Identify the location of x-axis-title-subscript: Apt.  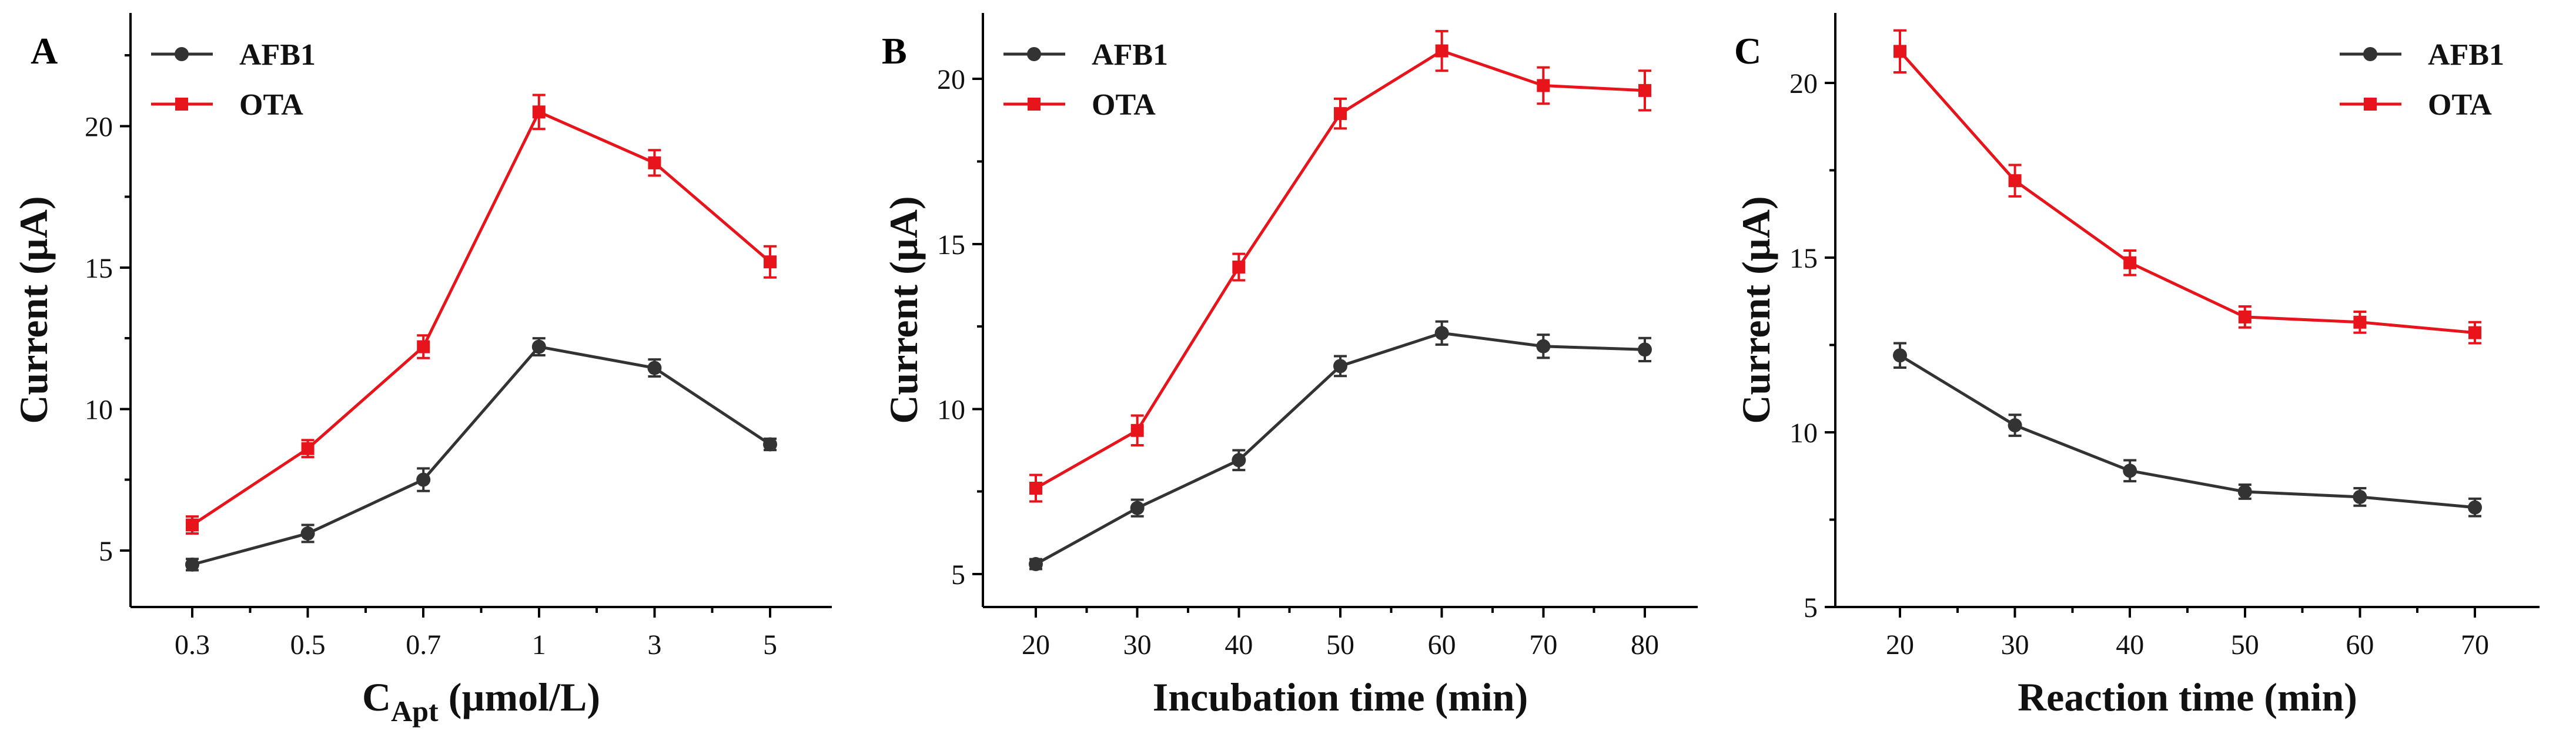
(415, 711).